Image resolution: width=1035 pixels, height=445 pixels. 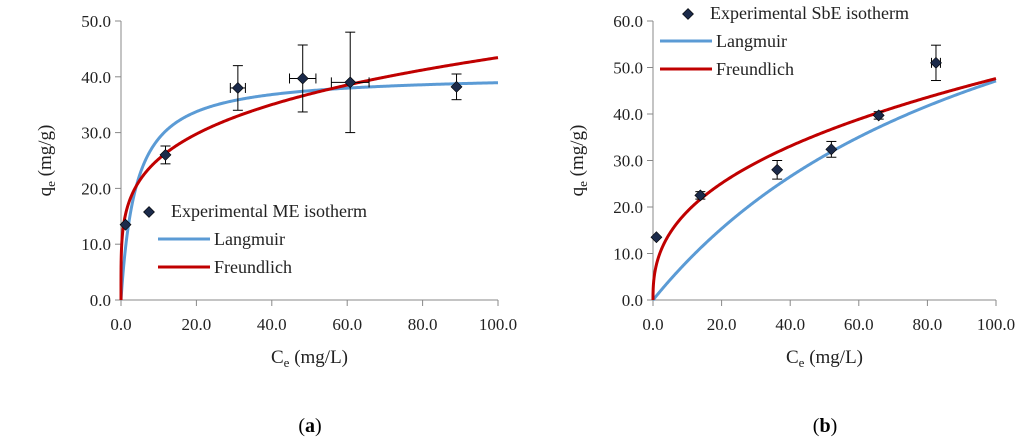 I want to click on y-tick-label: 60.0, so click(x=628, y=21).